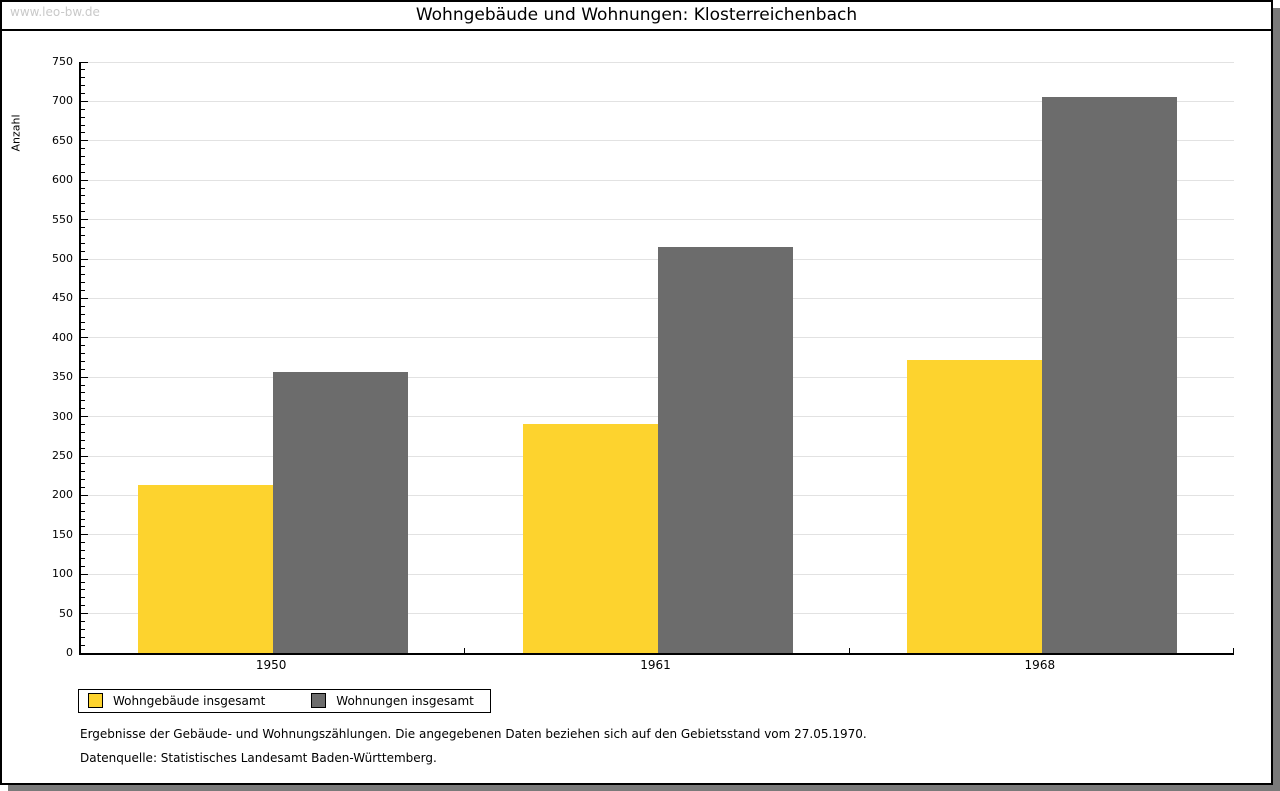  I want to click on watermark: www.leo-bw.de, so click(55, 12).